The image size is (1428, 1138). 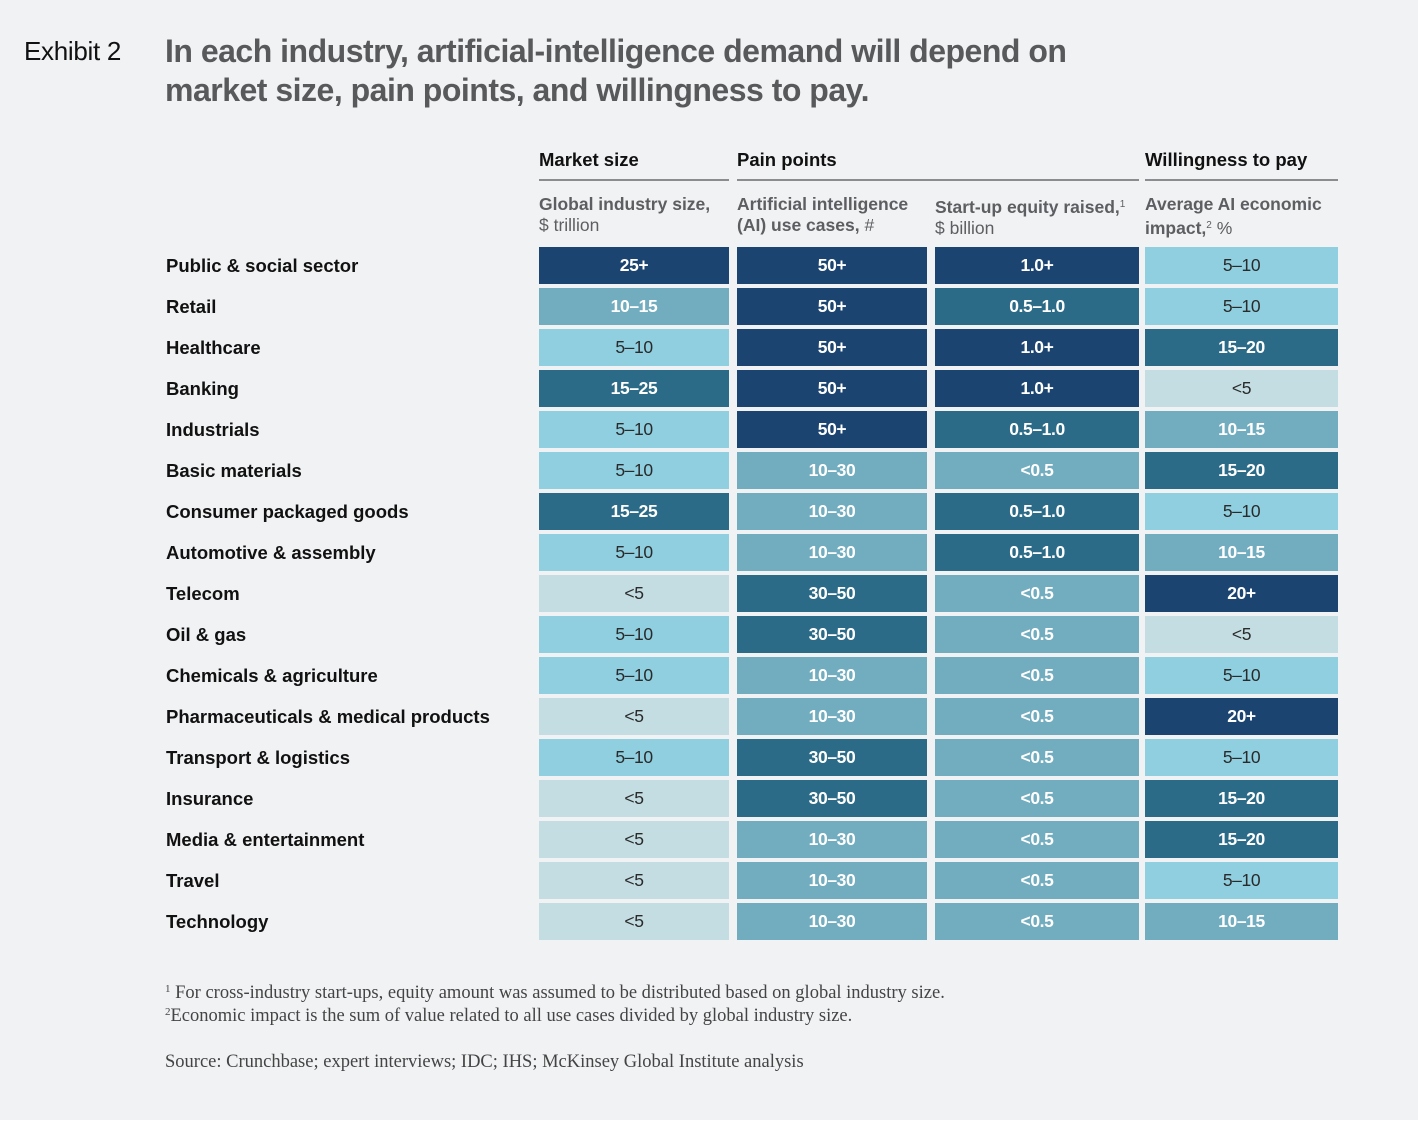 What do you see at coordinates (965, 228) in the screenshot?
I see `column-header-unit: $ billion` at bounding box center [965, 228].